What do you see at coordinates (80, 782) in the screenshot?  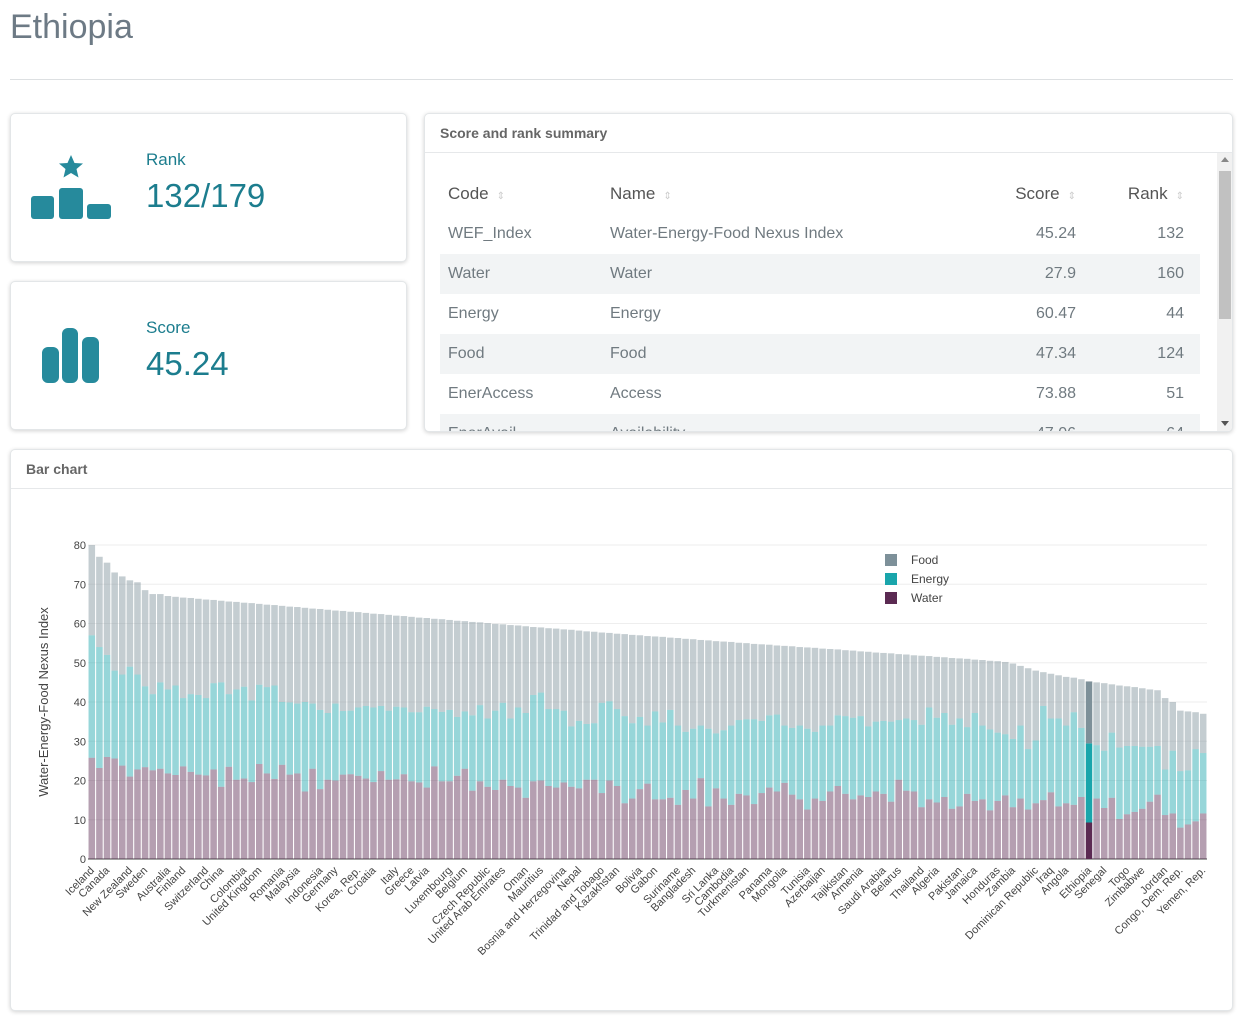 I see `y-tick-label: 20` at bounding box center [80, 782].